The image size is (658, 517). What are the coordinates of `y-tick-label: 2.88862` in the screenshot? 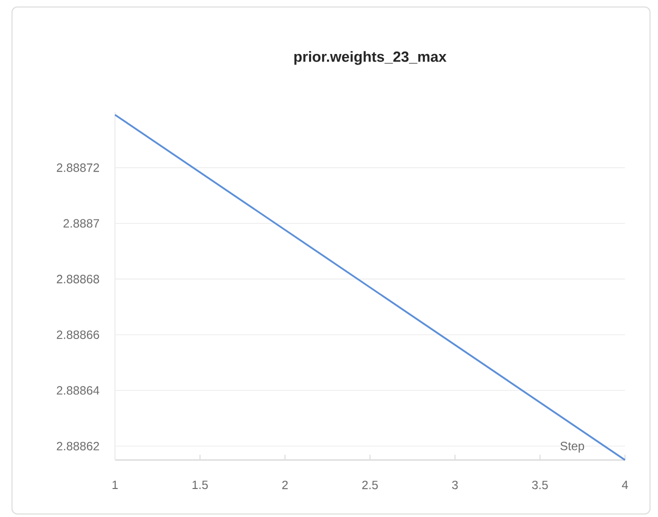 It's located at (78, 446).